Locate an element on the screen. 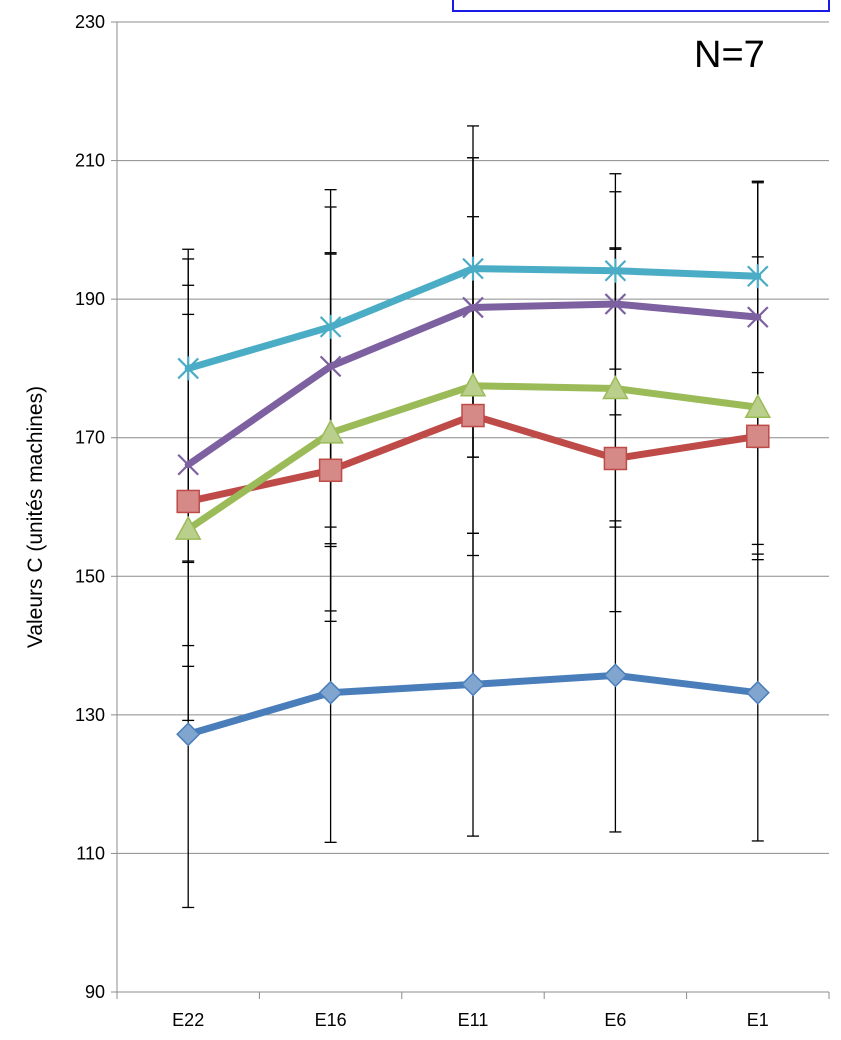 This screenshot has width=841, height=1040. x-tick-label: E16 is located at coordinates (331, 1020).